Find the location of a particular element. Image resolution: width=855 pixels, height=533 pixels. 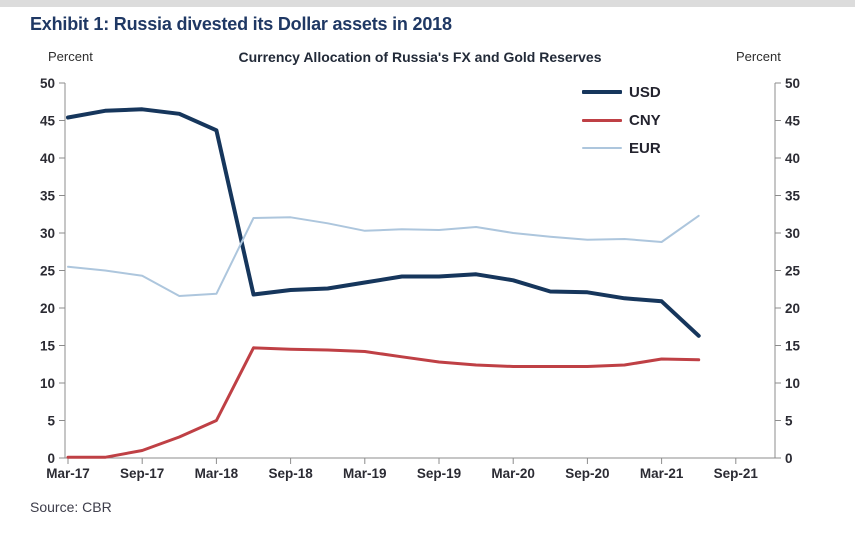

legend: USD CNY EUR is located at coordinates (621, 124).